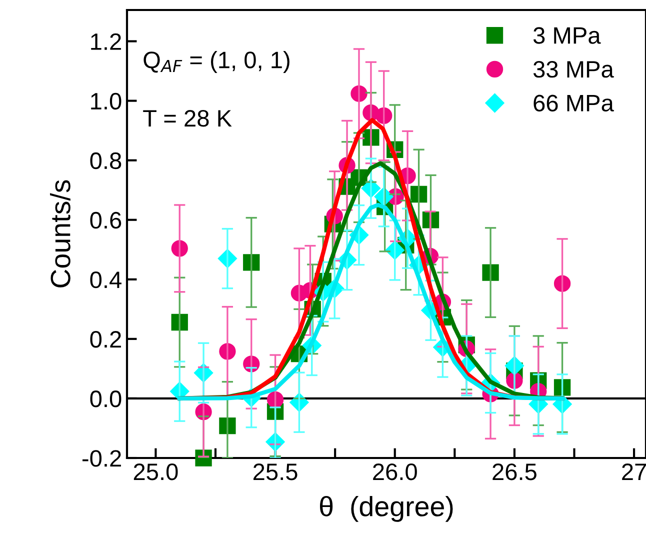 This screenshot has height=538, width=646. I want to click on x-tick-label: 25.0, so click(156, 471).